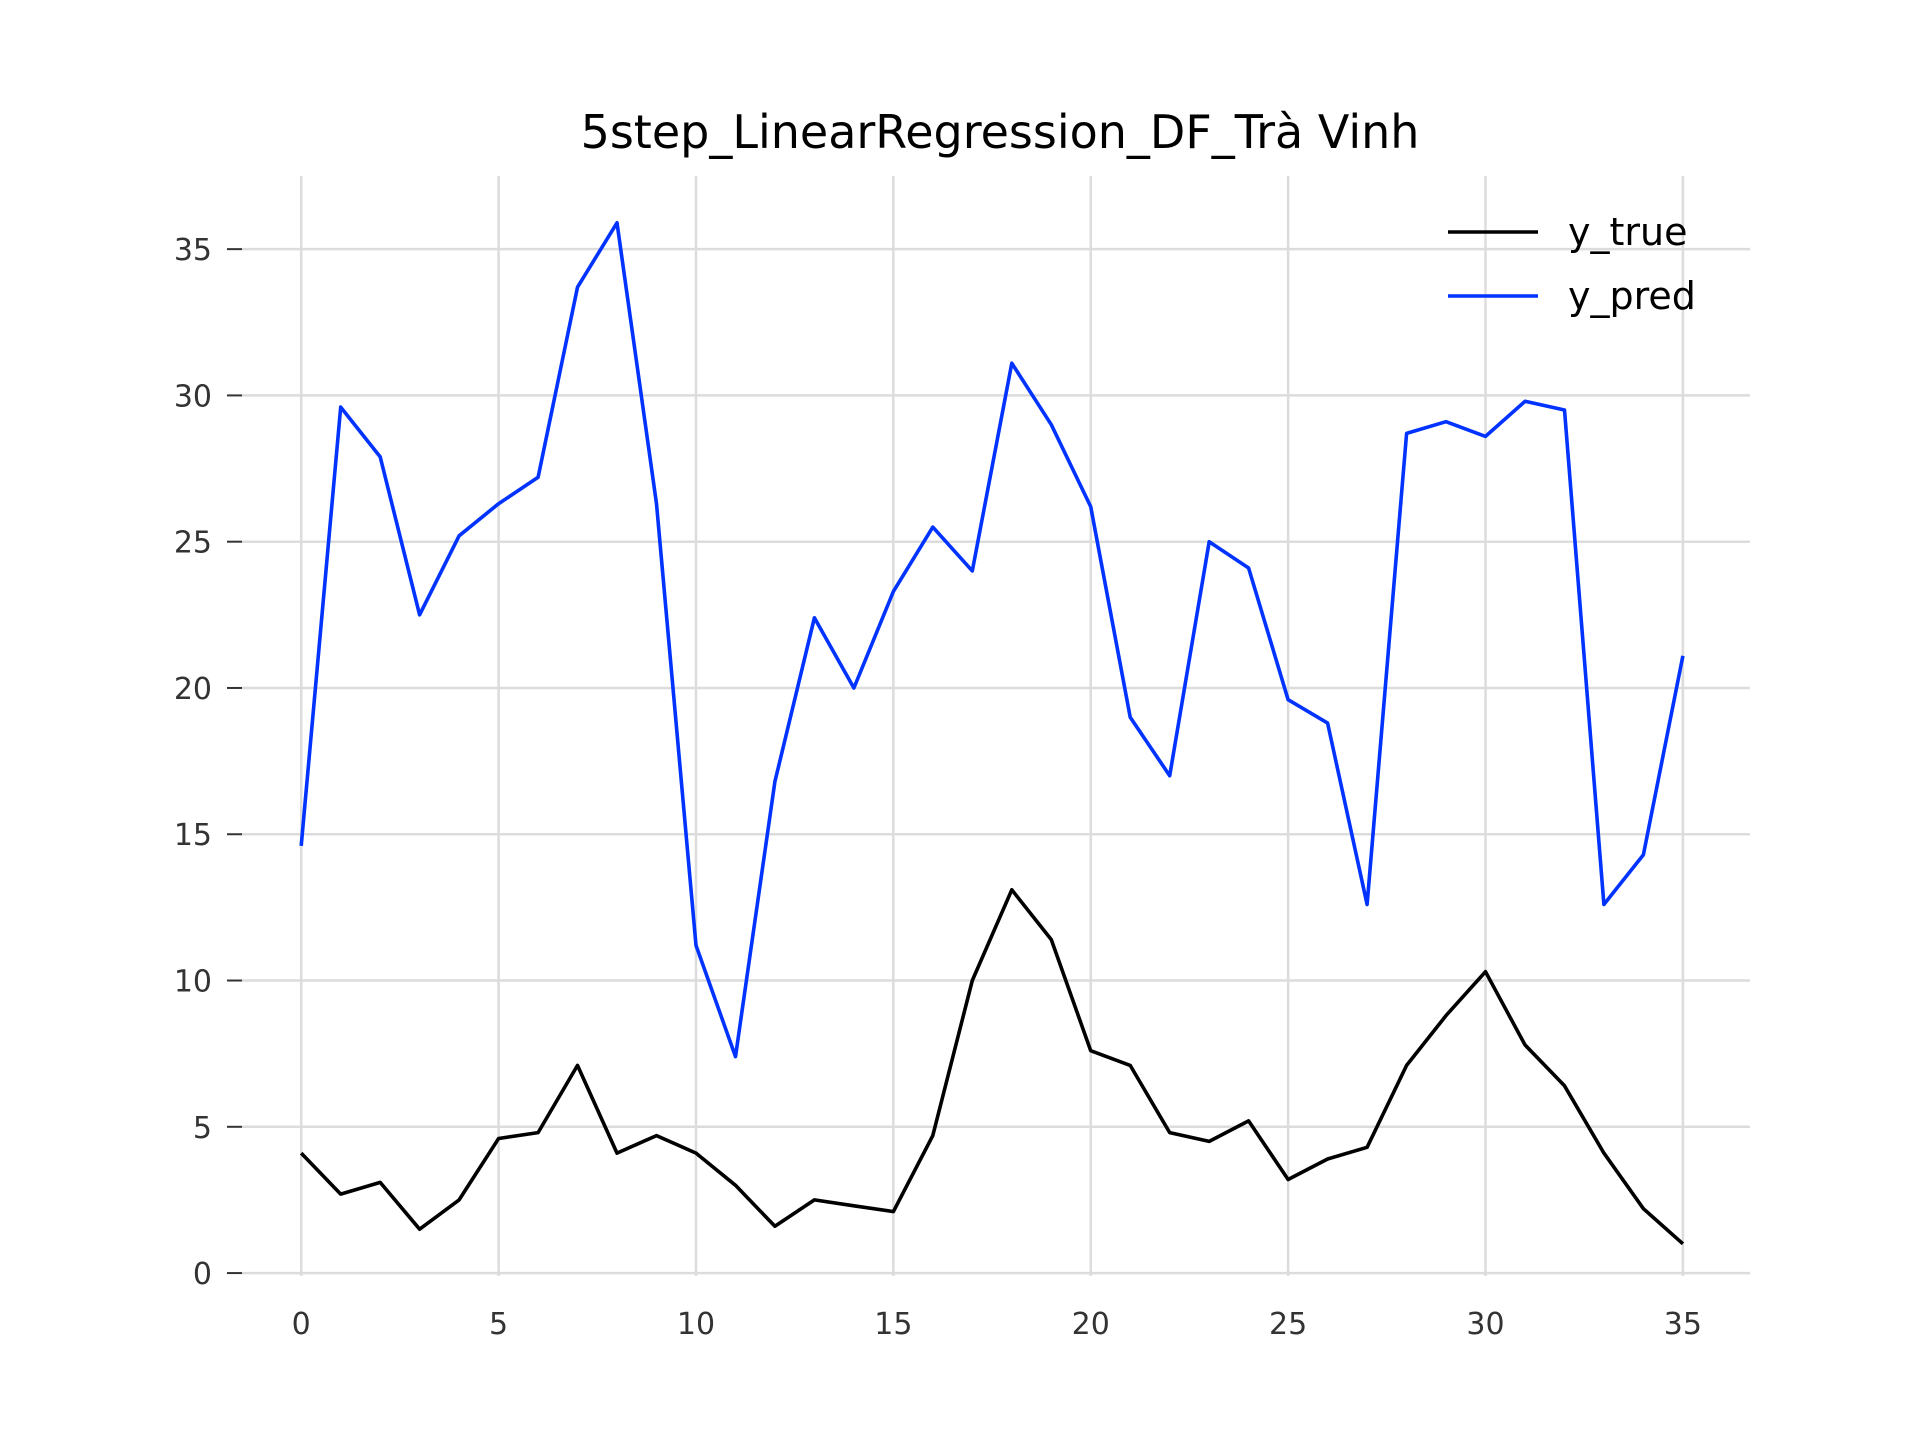 Image resolution: width=1920 pixels, height=1440 pixels. Describe the element at coordinates (1627, 232) in the screenshot. I see `legend-label-y-true: y_true` at that location.